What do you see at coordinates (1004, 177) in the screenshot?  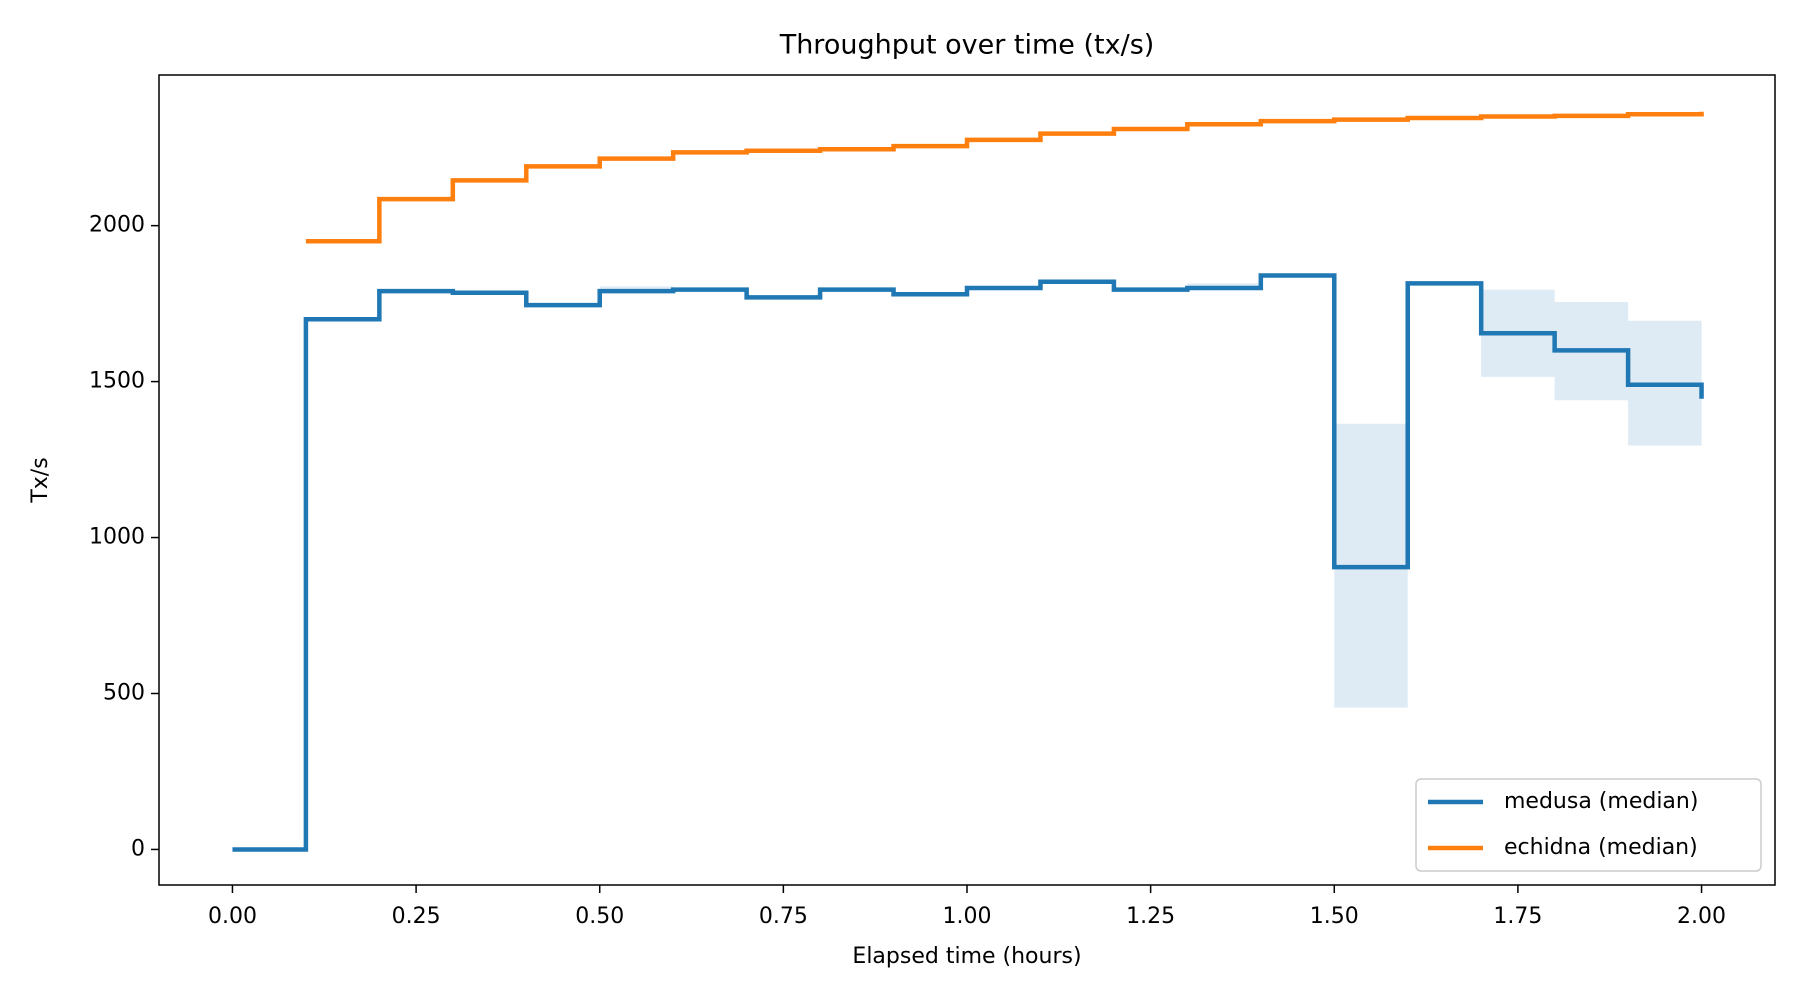 I see `line` at bounding box center [1004, 177].